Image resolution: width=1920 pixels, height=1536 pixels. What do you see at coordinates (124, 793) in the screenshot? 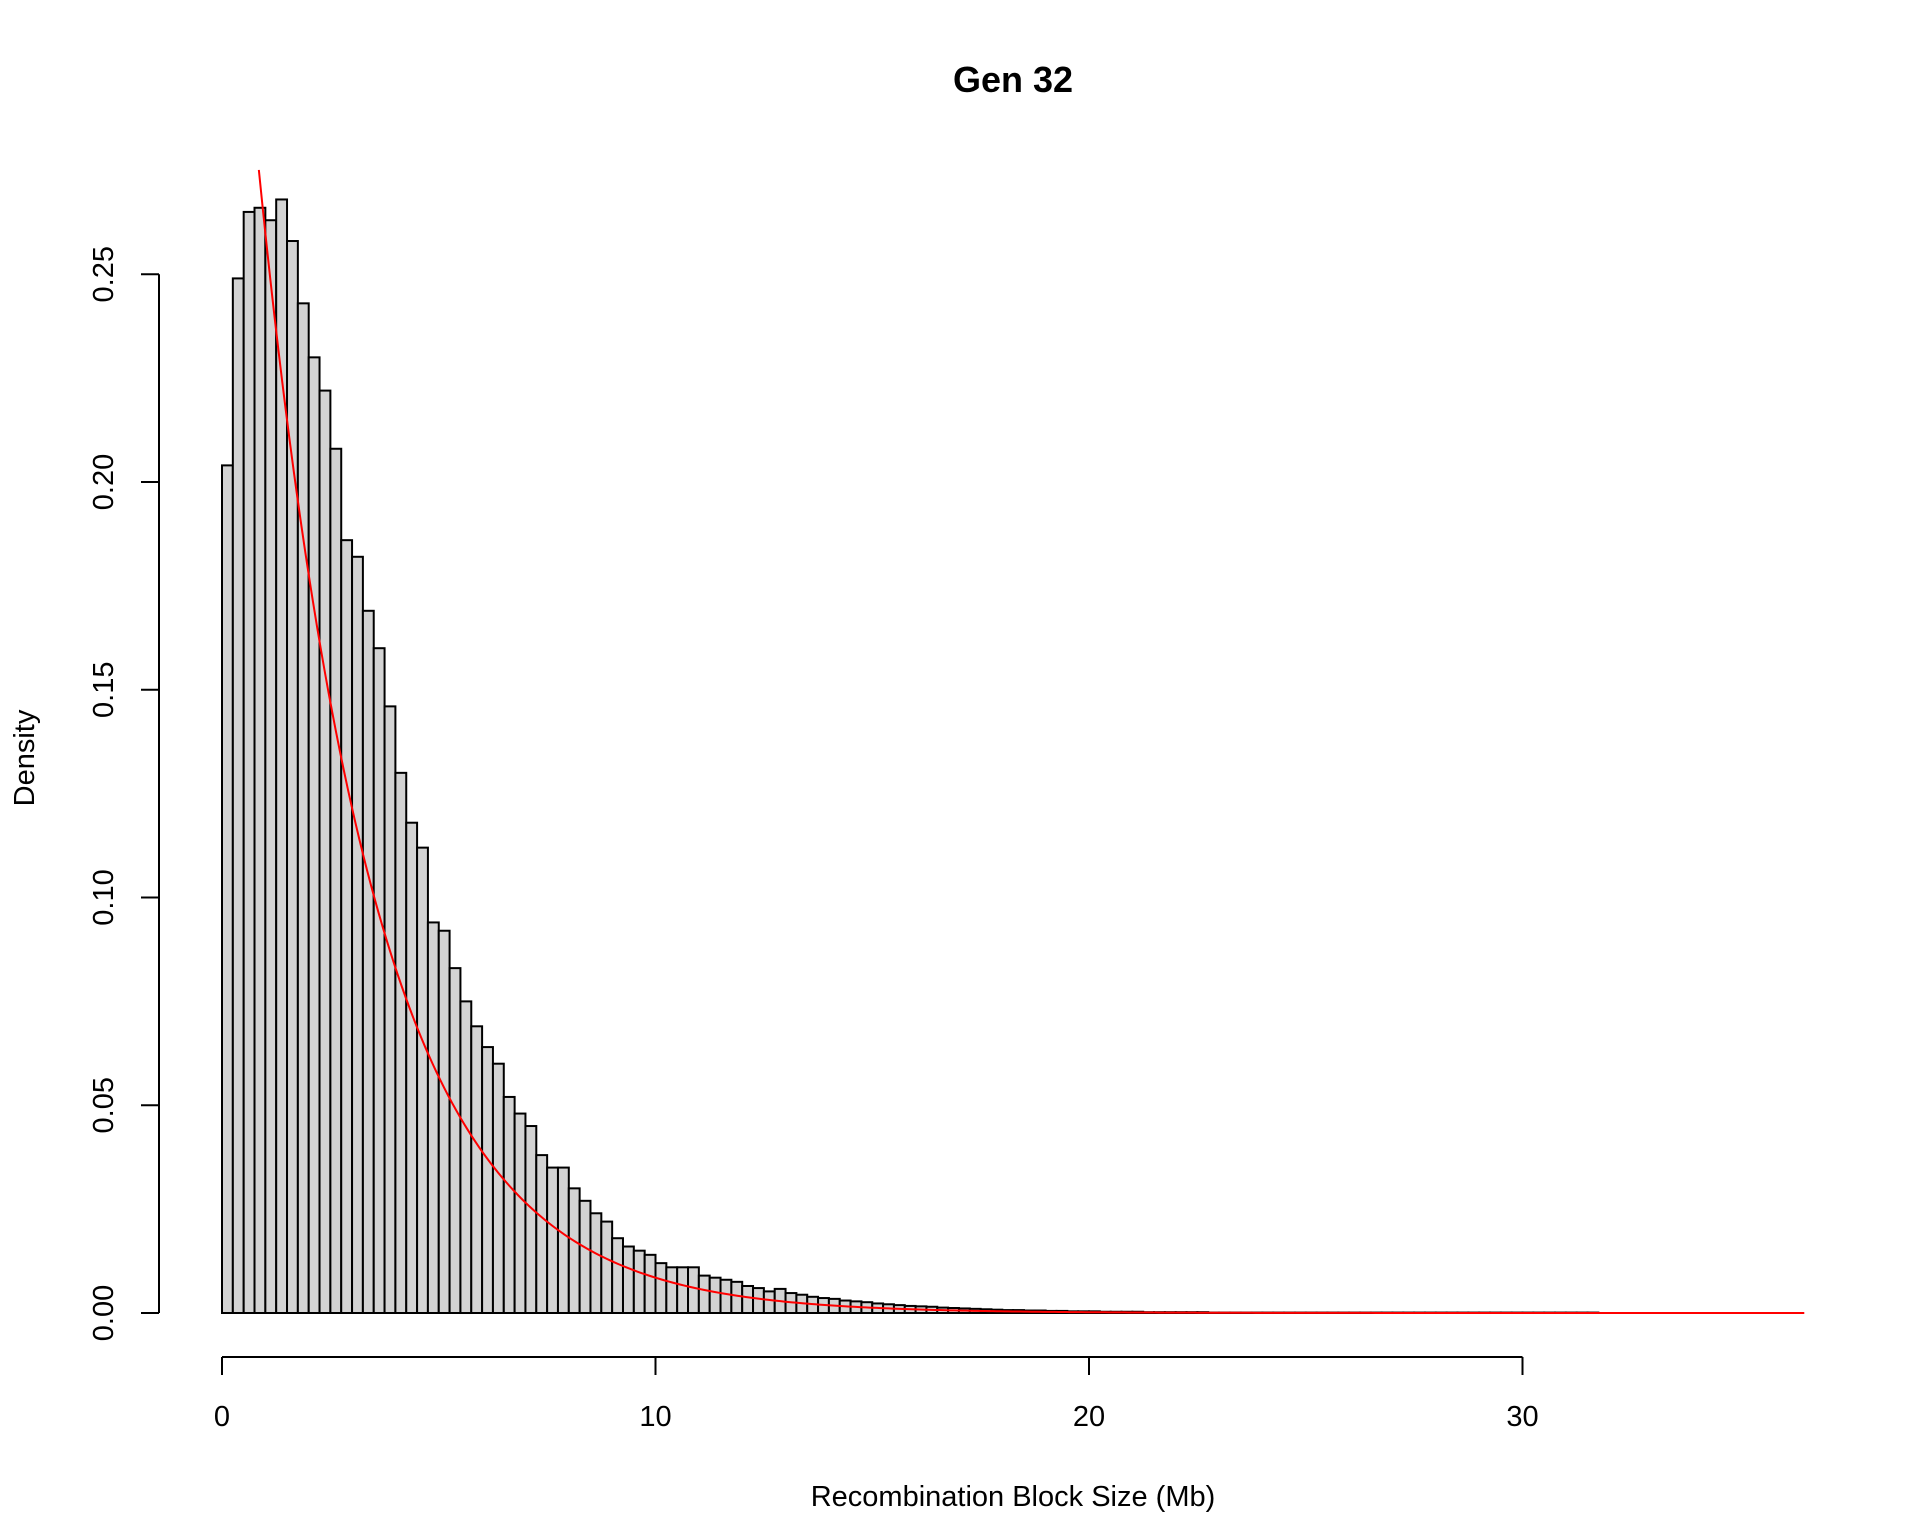
I see `y-axis: 0.00 0.05 0.10 0.15 0.20 0.25` at bounding box center [124, 793].